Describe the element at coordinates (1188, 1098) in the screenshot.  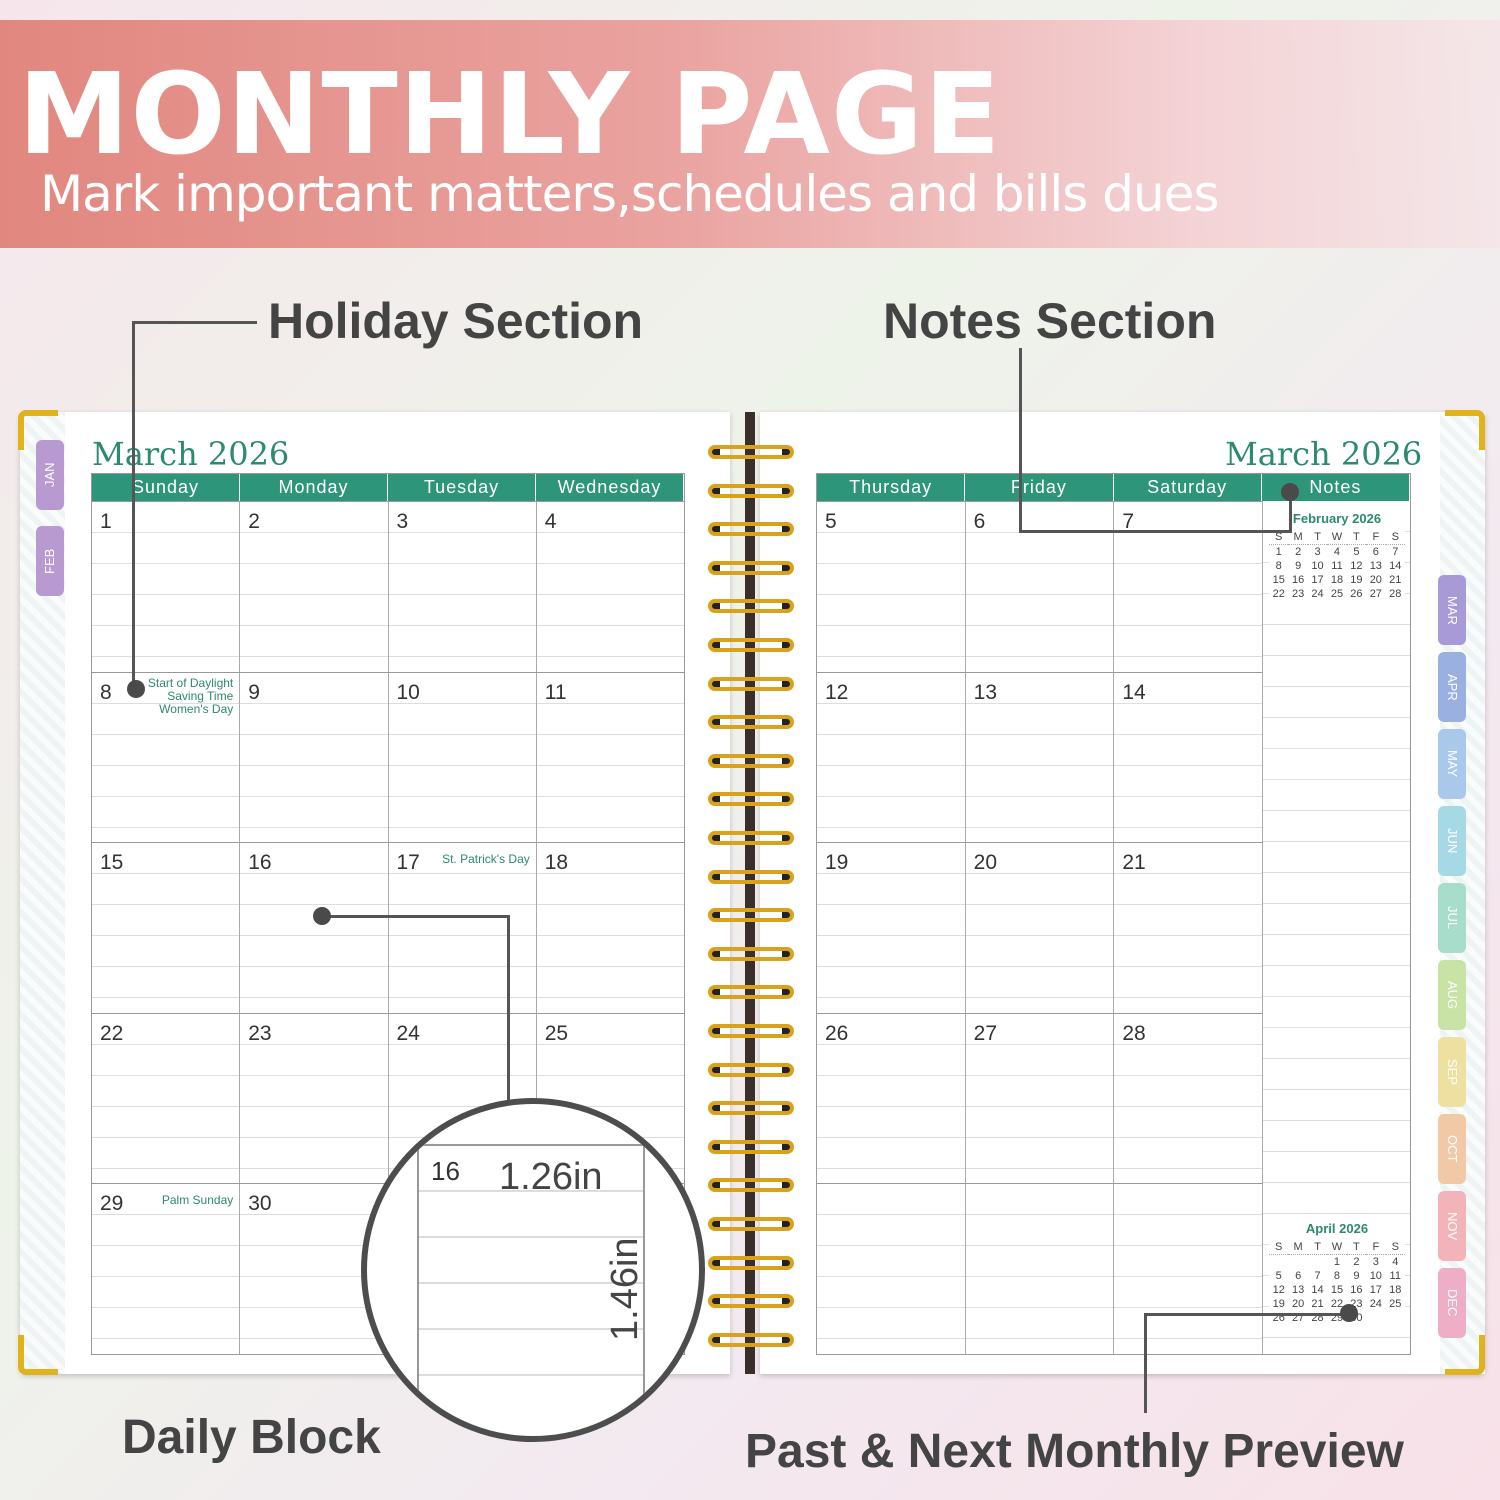
I see `day-cell: 28` at that location.